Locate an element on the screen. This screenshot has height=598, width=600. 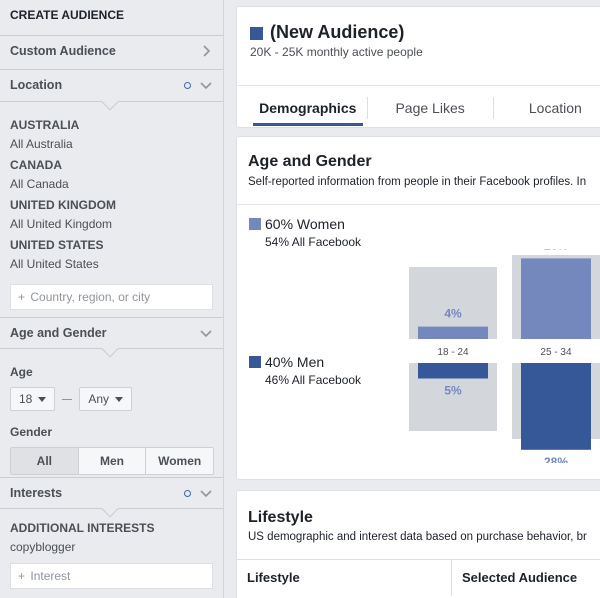
location-label: Location is located at coordinates (36, 85).